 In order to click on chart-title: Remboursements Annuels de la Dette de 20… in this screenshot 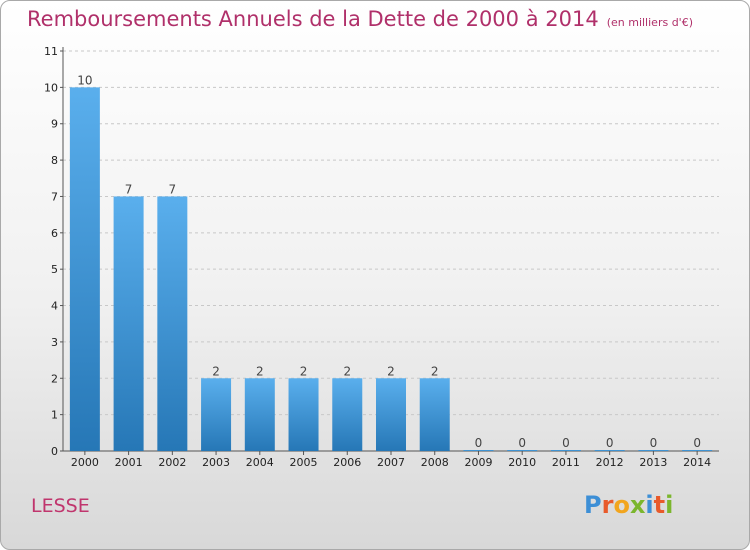, I will do `click(360, 19)`.